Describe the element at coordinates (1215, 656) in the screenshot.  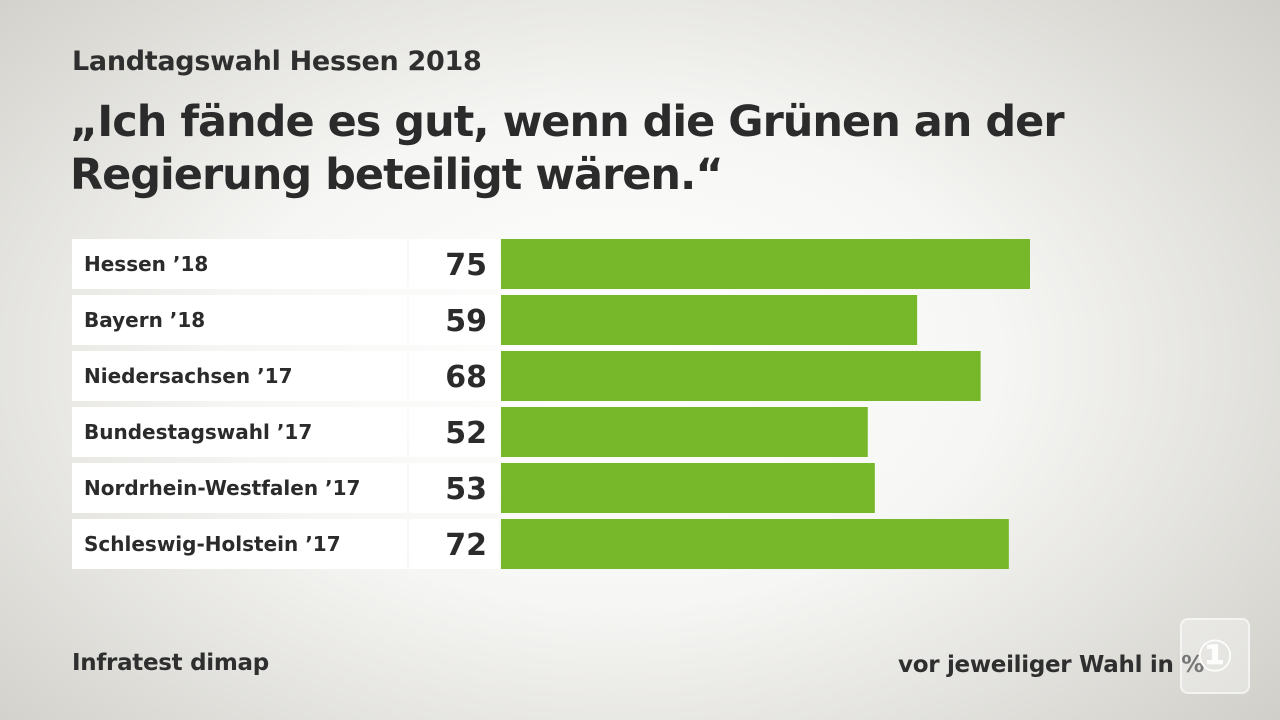
I see `ard-logo-icon: ①` at that location.